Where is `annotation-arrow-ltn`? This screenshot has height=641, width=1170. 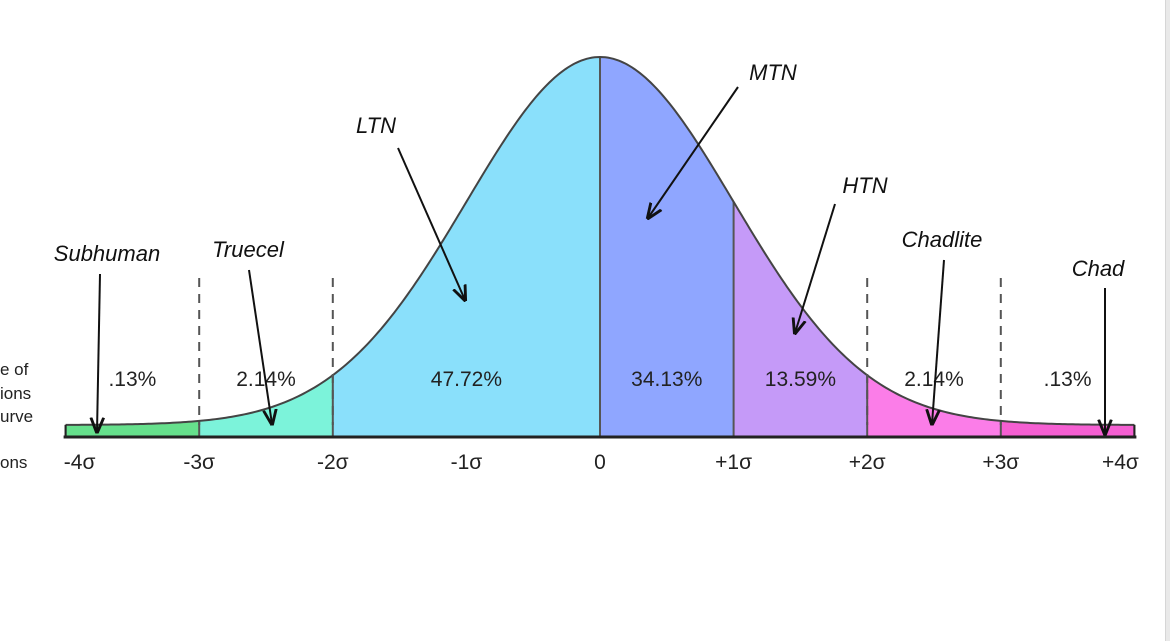 annotation-arrow-ltn is located at coordinates (431, 223).